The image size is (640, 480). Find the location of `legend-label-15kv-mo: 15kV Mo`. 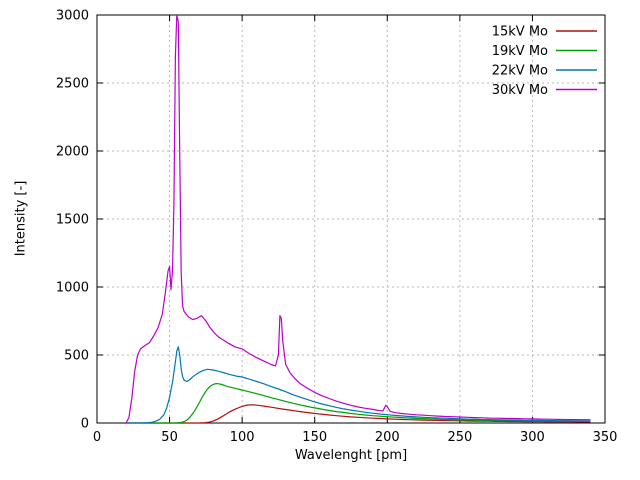

legend-label-15kv-mo: 15kV Mo is located at coordinates (520, 32).